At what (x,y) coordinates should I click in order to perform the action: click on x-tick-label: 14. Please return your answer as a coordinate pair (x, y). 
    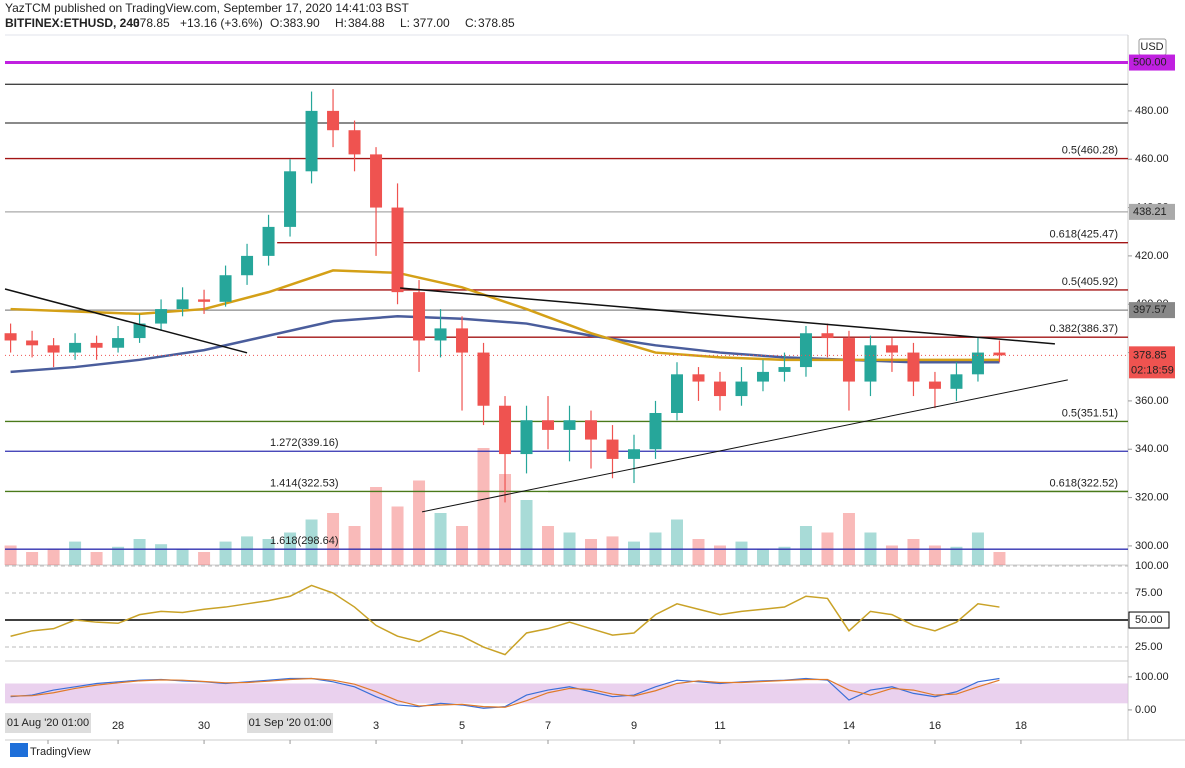
    Looking at the image, I should click on (849, 726).